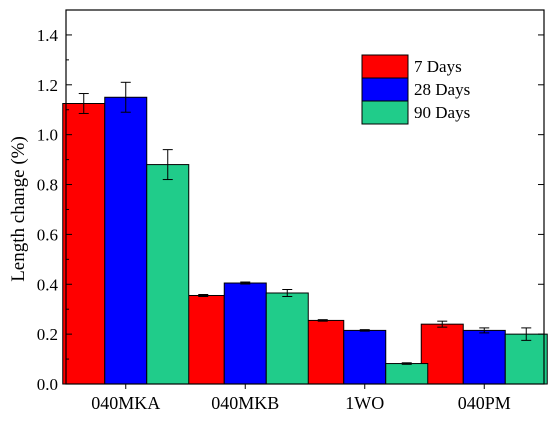 Image resolution: width=550 pixels, height=424 pixels. I want to click on y-tick-label: 0.6, so click(47, 234).